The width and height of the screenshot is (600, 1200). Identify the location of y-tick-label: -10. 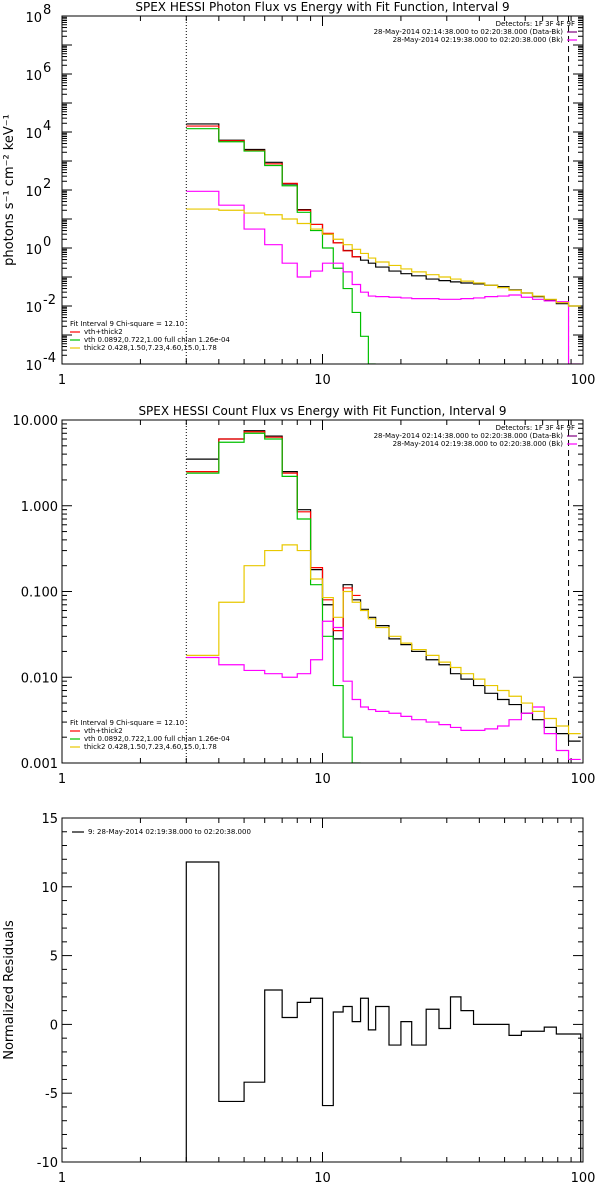
(47, 1163).